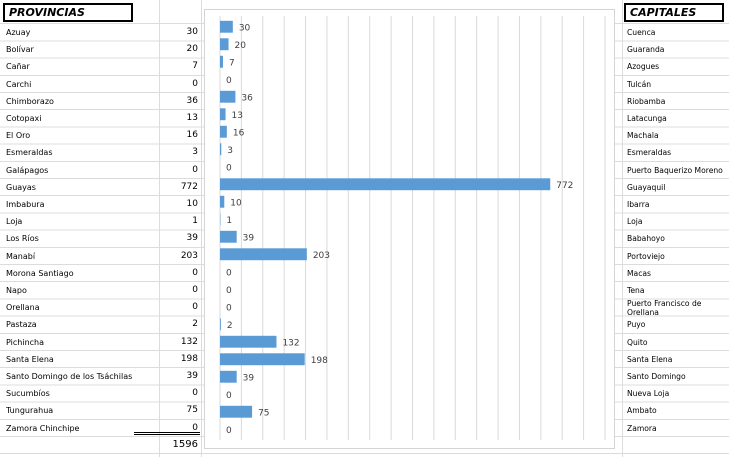  Describe the element at coordinates (646, 101) in the screenshot. I see `capital-cell: Riobamba` at that location.